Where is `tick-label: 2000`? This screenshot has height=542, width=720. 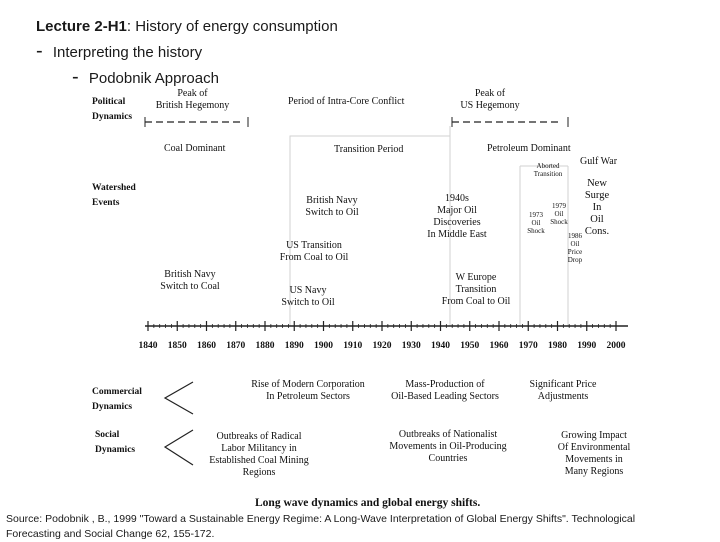
tick-label: 2000 is located at coordinates (616, 346).